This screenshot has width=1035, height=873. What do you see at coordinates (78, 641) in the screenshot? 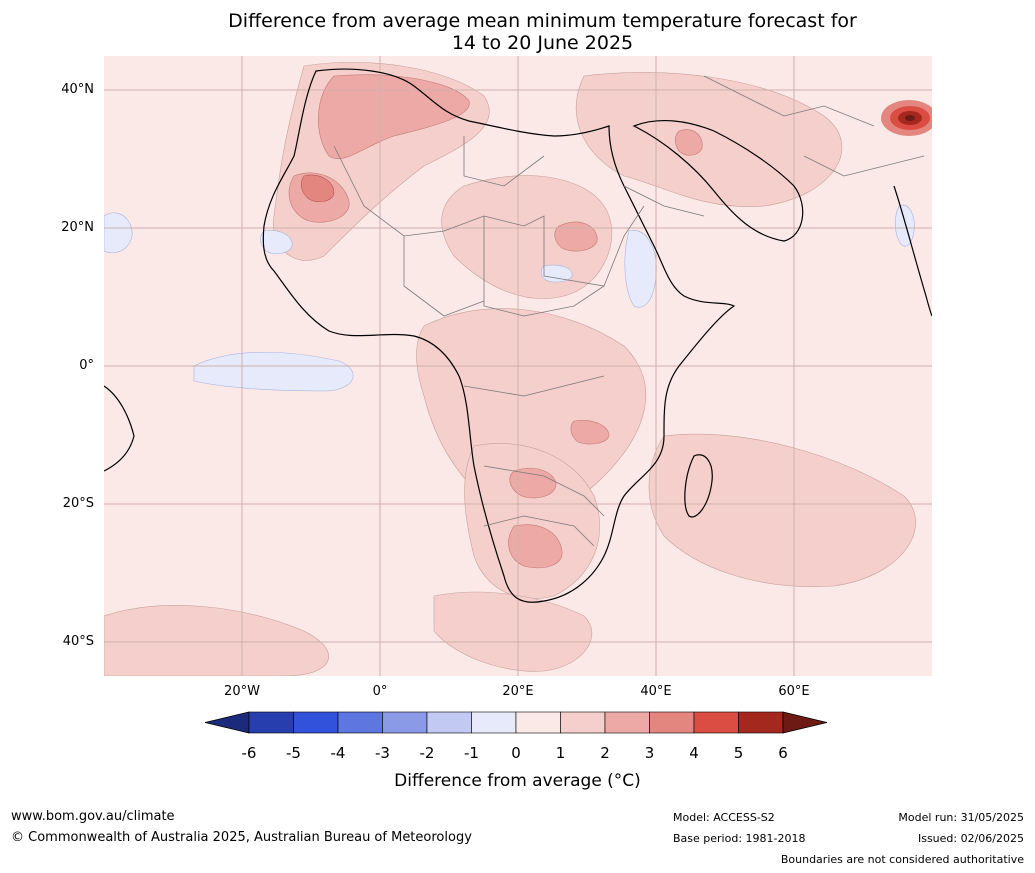
I see `lat-label-40s: 40°S` at bounding box center [78, 641].